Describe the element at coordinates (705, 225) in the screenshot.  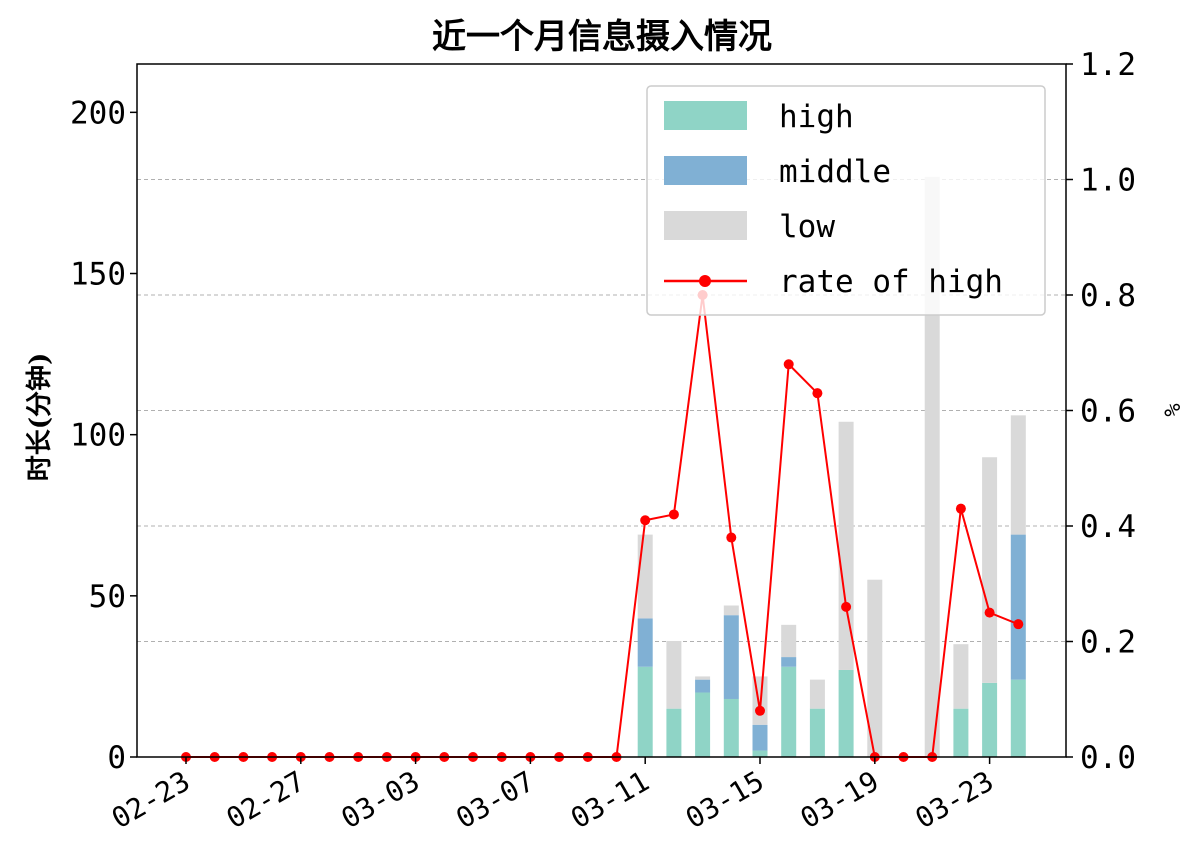
I see `legend-swatch-low` at that location.